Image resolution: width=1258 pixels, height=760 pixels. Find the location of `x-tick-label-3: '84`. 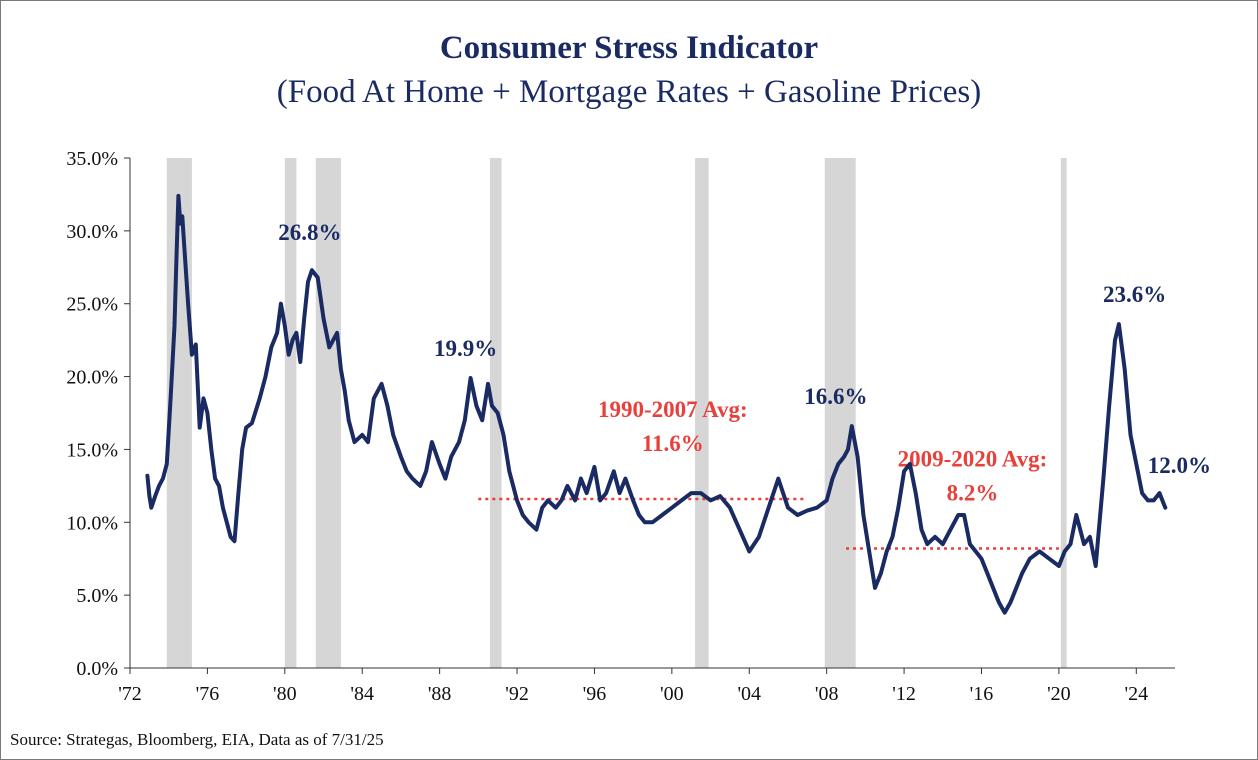

x-tick-label-3: '84 is located at coordinates (362, 694).